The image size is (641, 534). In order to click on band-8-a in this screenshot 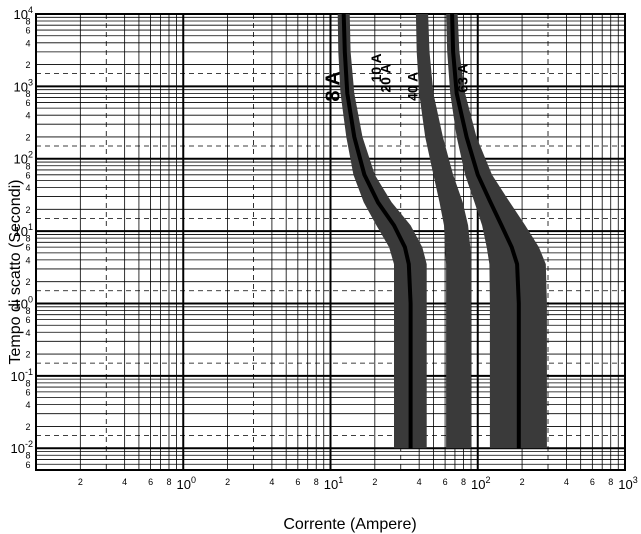, I will do `click(382, 231)`.